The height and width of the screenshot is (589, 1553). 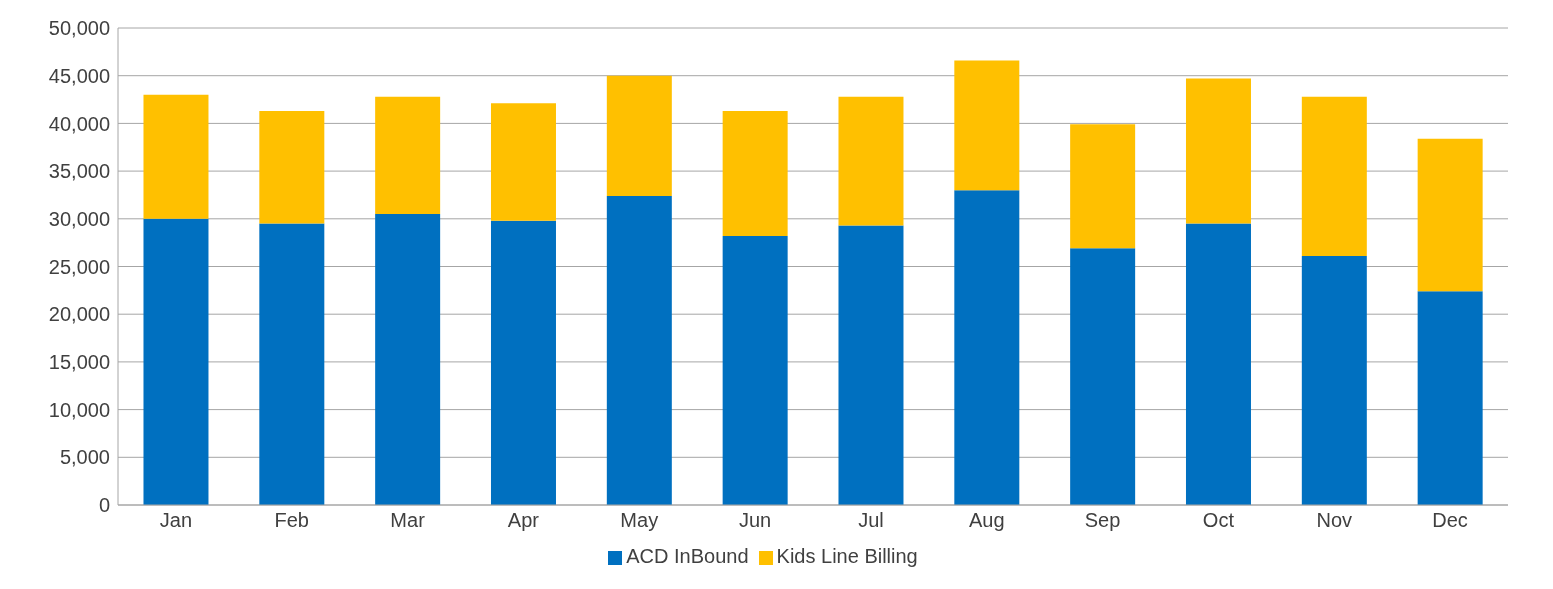 I want to click on y-tick-label: 15,000, so click(x=79, y=362).